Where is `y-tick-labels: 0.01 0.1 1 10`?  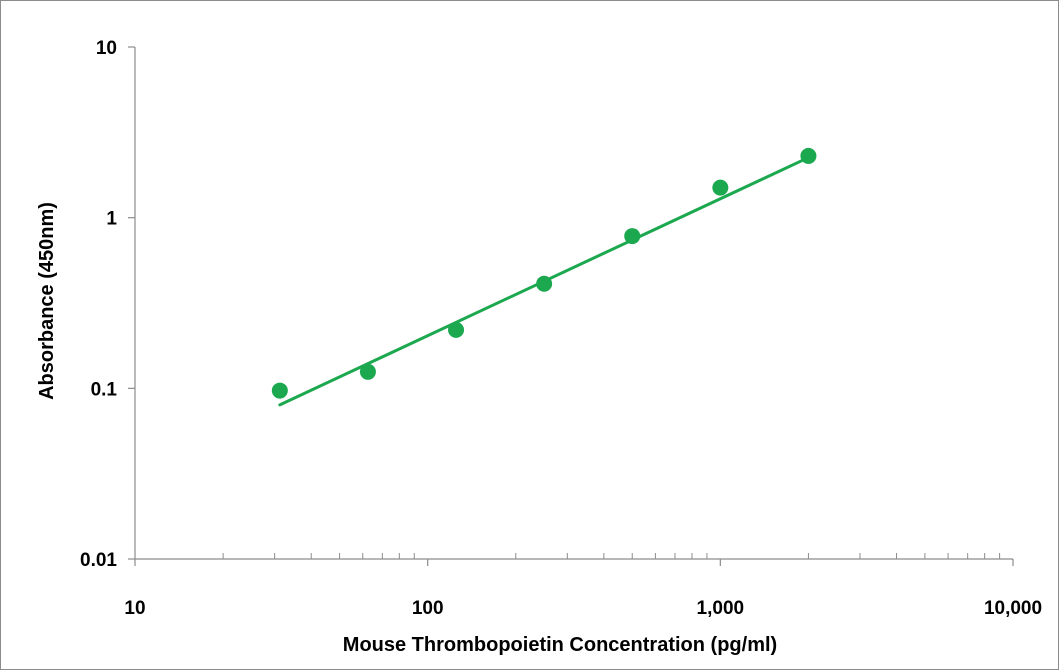 y-tick-labels: 0.01 0.1 1 10 is located at coordinates (98, 304).